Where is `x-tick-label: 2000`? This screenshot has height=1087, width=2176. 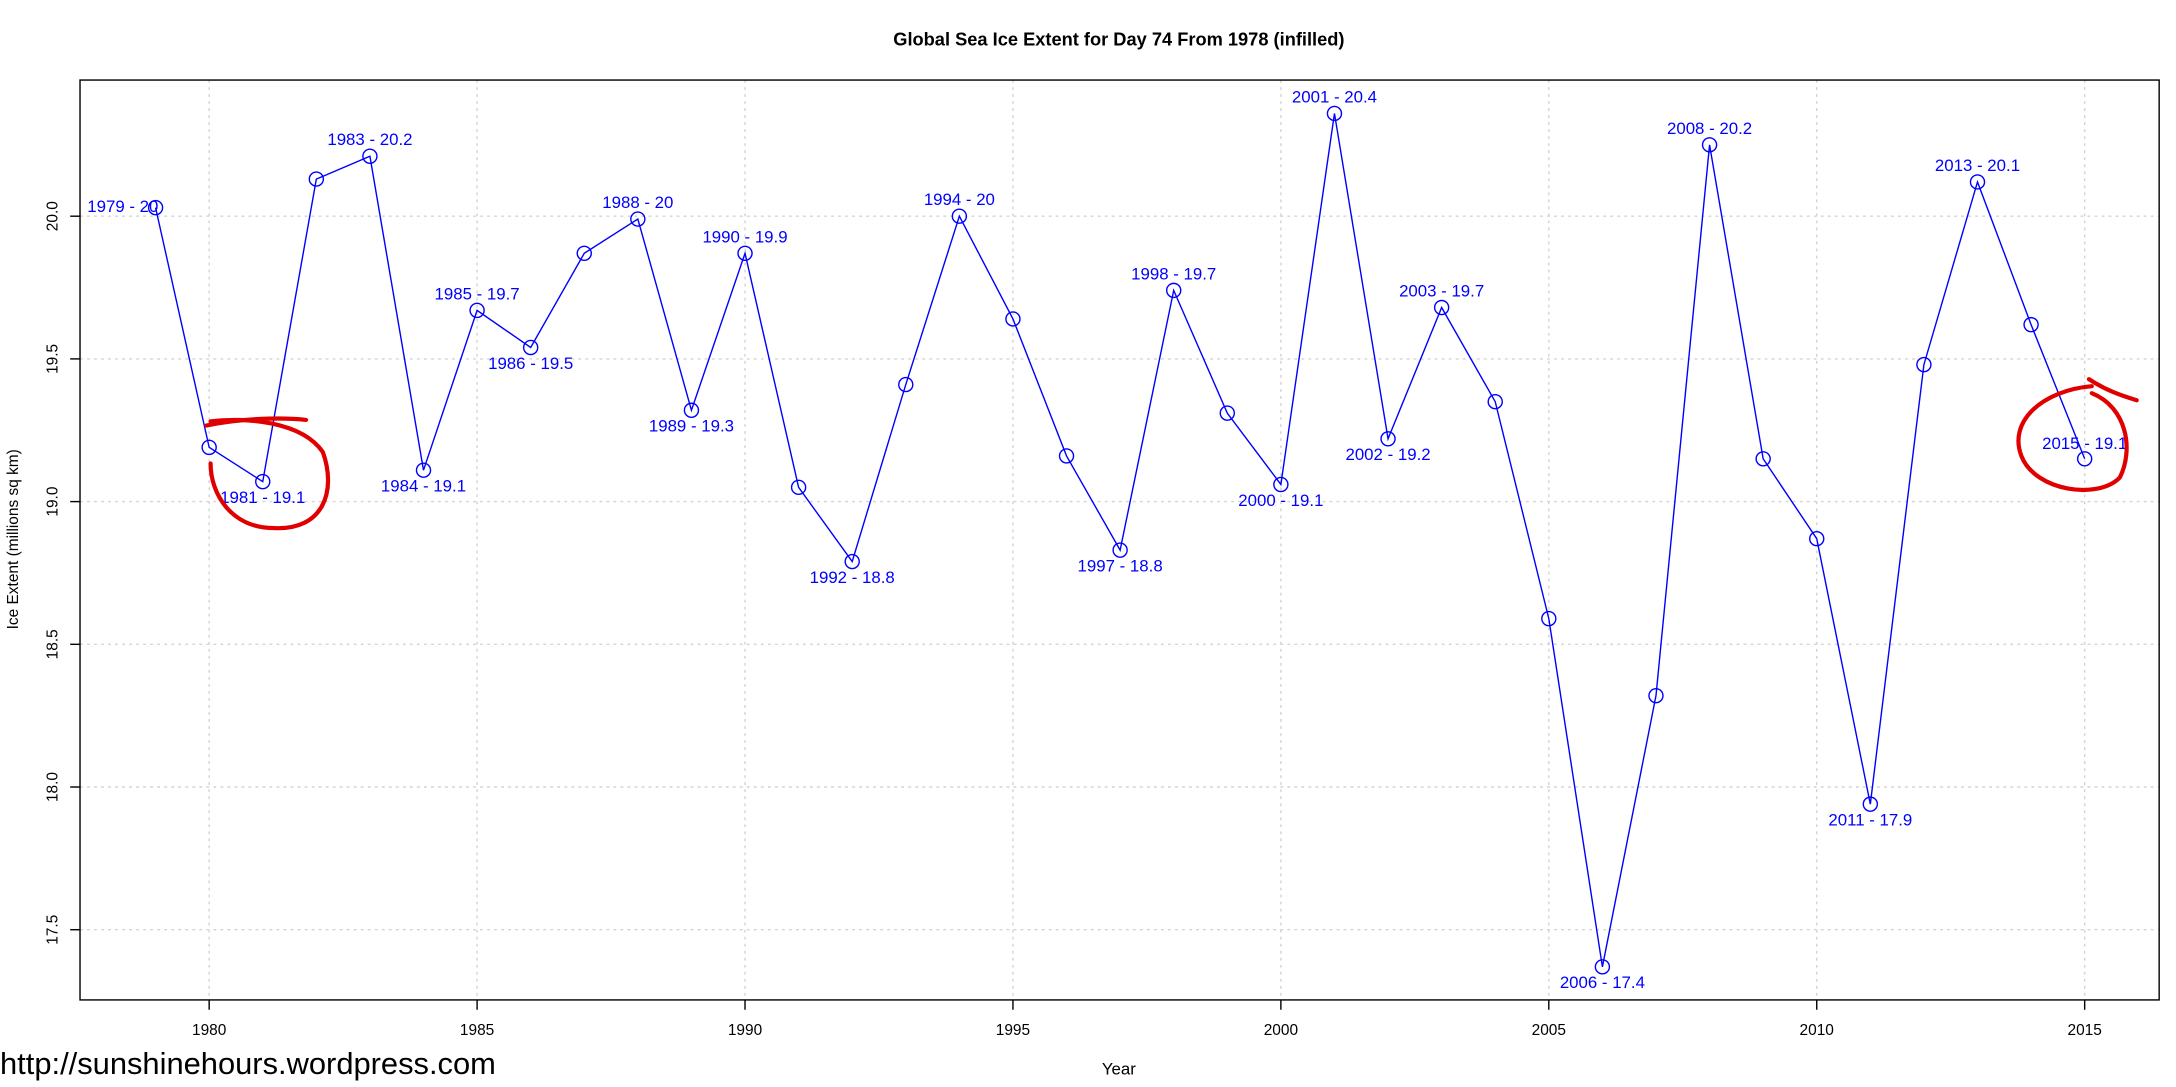 x-tick-label: 2000 is located at coordinates (1281, 1030).